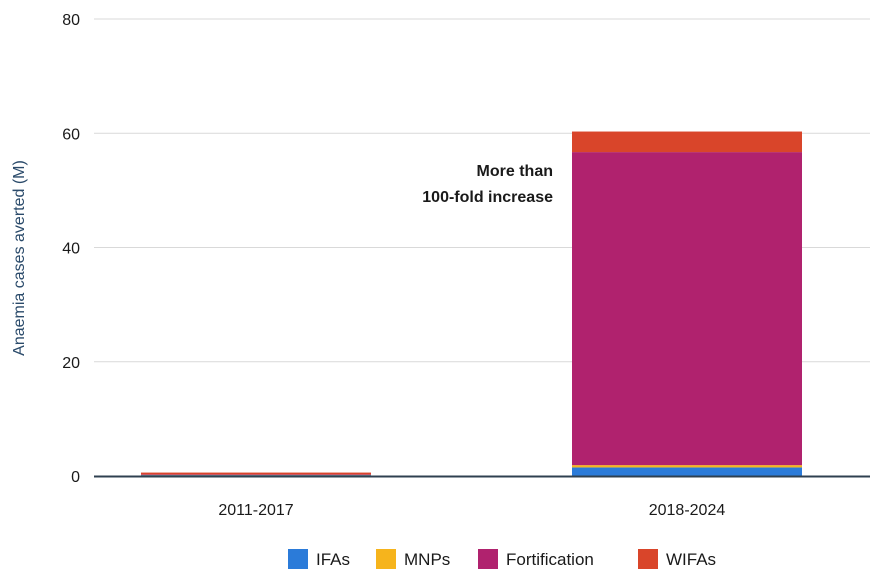 This screenshot has height=571, width=885. Describe the element at coordinates (550, 559) in the screenshot. I see `legend-label: Fortification` at that location.